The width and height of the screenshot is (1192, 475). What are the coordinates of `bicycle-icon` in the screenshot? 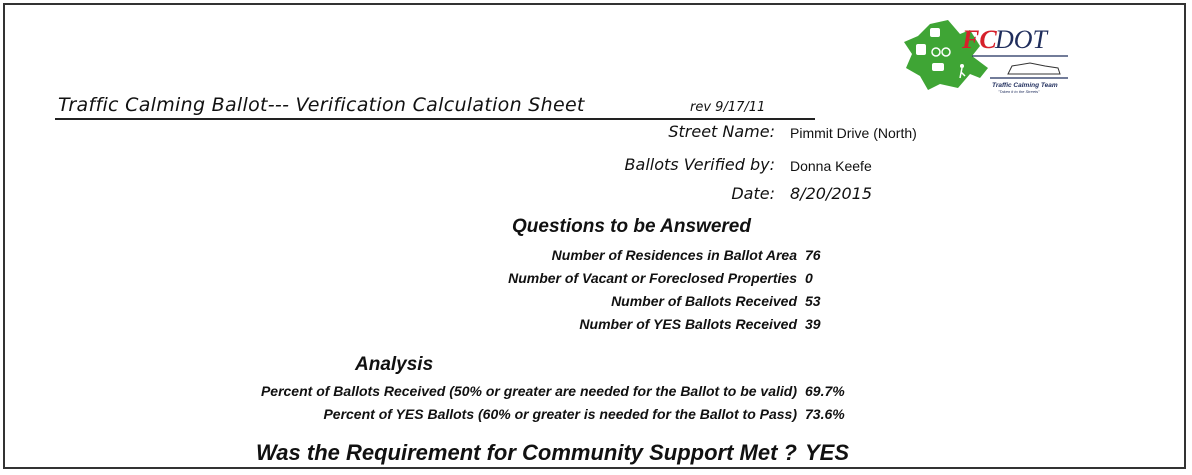 It's located at (936, 52).